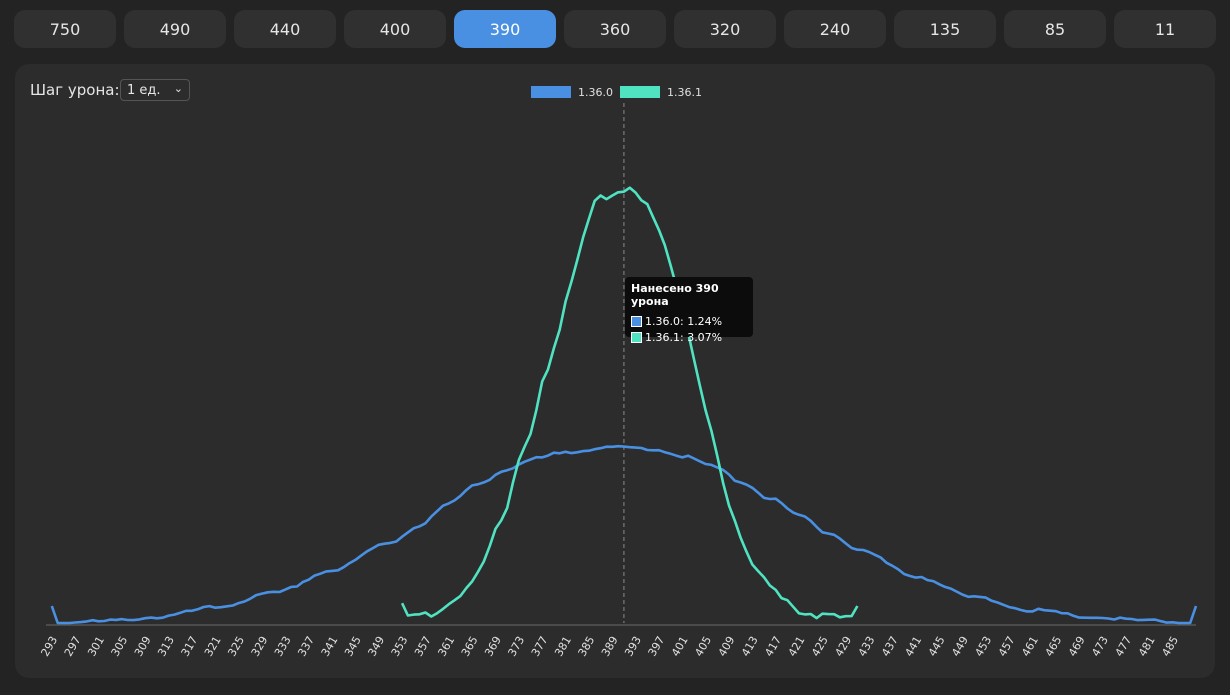  What do you see at coordinates (797, 646) in the screenshot?
I see `x-tick-label: 421` at bounding box center [797, 646].